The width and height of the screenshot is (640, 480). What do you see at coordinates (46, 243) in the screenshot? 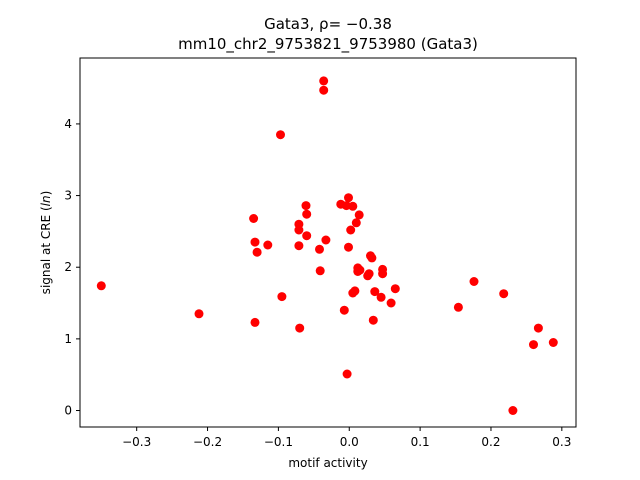
I see `y-axis-label: signal at CRE (ln)` at bounding box center [46, 243].